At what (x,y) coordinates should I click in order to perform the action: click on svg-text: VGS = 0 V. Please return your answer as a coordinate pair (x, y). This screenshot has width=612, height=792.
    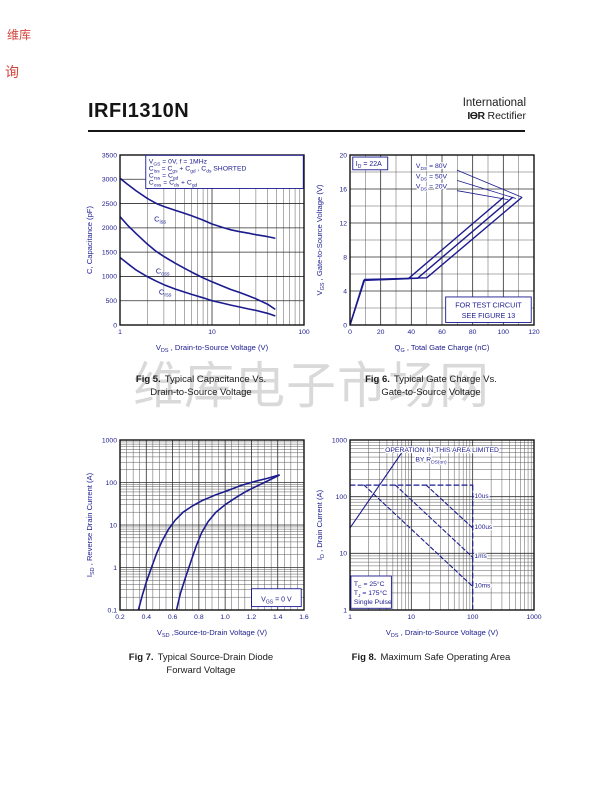
    Looking at the image, I should click on (276, 600).